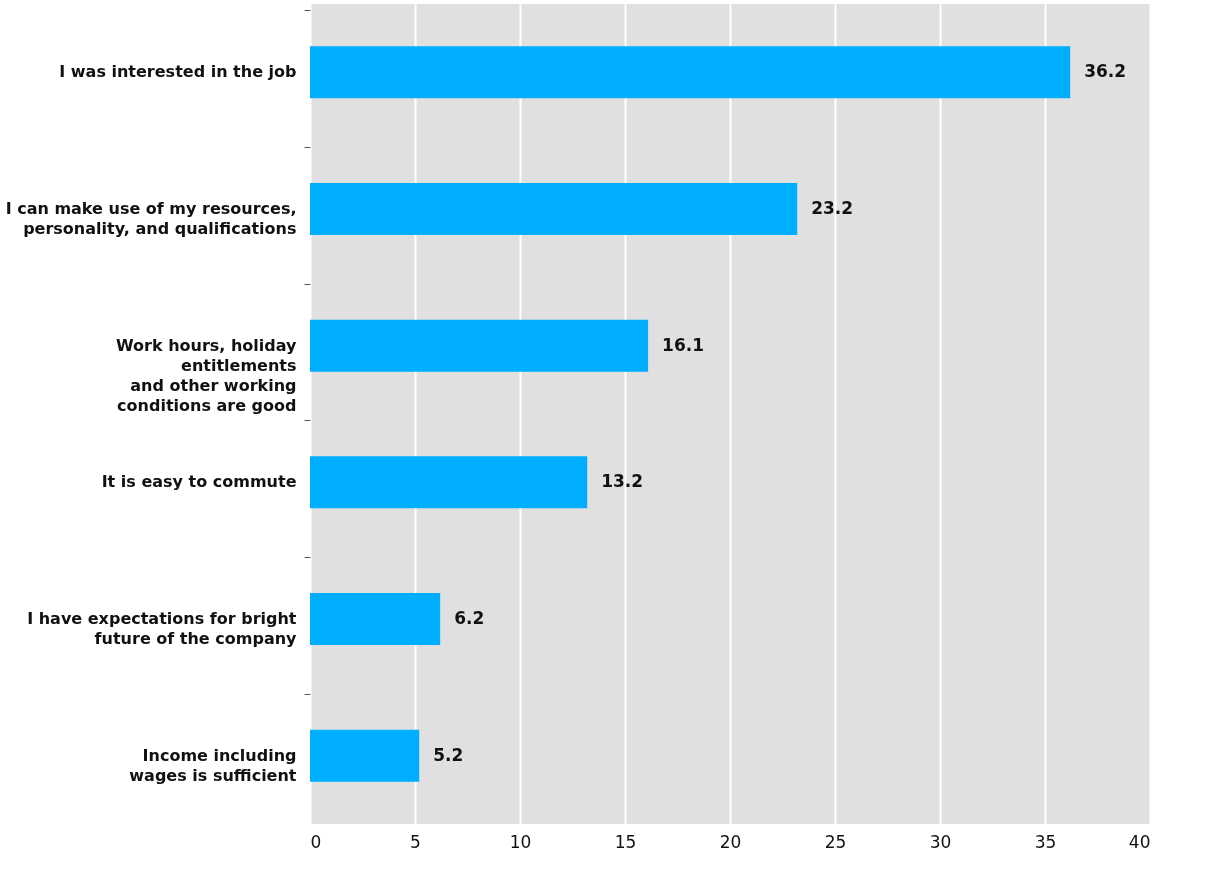 This screenshot has width=1229, height=891. What do you see at coordinates (940, 841) in the screenshot?
I see `x-tick-label: 30` at bounding box center [940, 841].